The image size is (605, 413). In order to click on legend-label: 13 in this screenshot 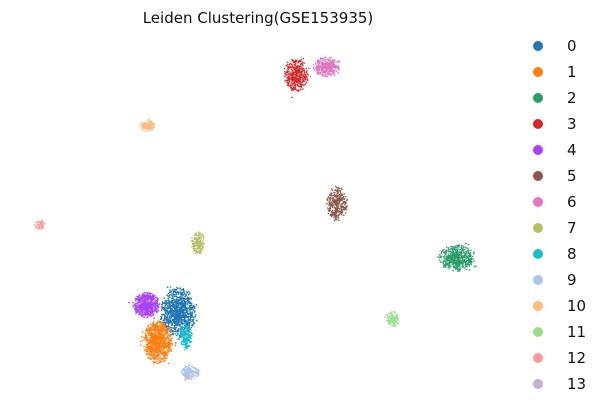, I will do `click(576, 384)`.